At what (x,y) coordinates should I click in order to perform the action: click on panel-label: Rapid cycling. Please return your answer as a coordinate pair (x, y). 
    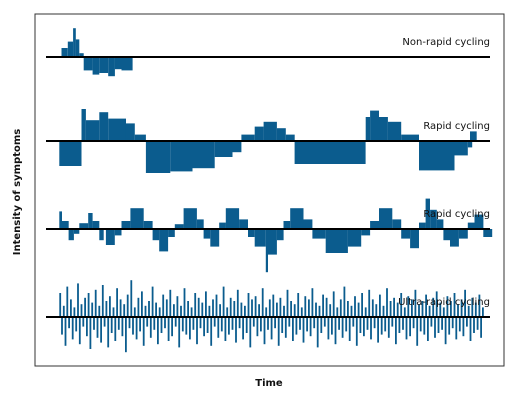
    Looking at the image, I should click on (456, 126).